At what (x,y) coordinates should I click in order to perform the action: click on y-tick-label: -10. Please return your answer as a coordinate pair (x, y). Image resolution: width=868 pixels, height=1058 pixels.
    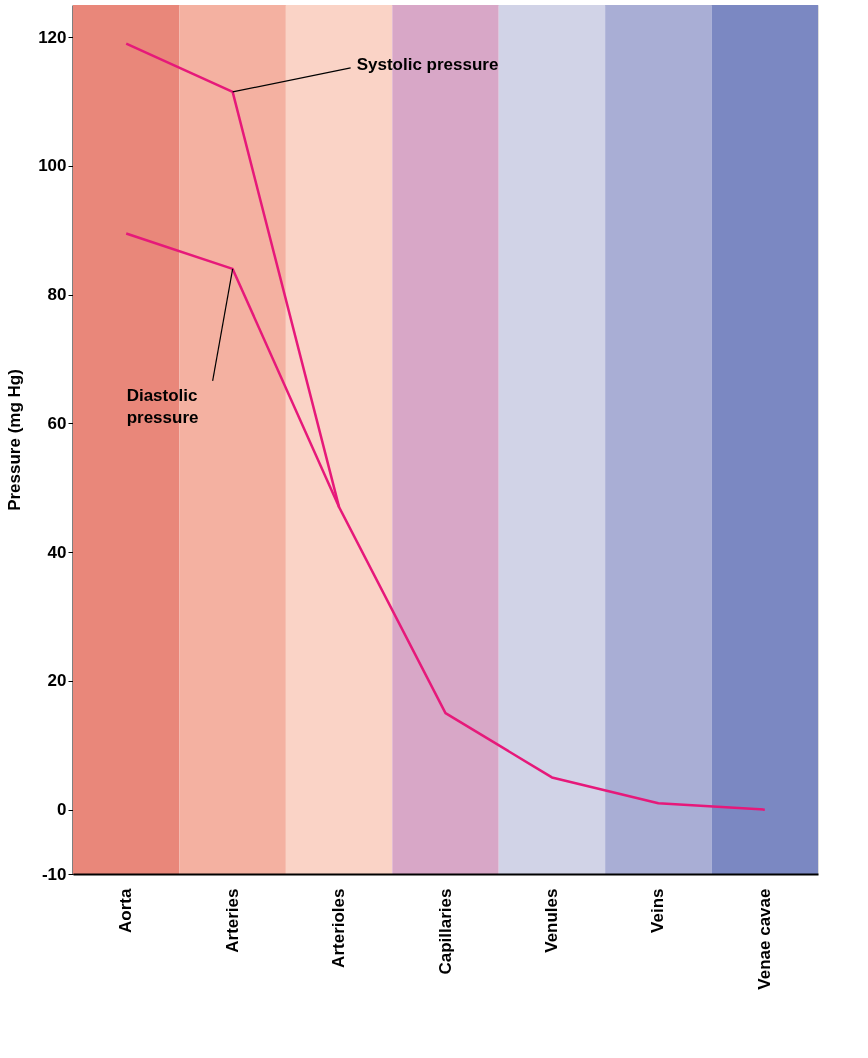
    Looking at the image, I should click on (54, 874).